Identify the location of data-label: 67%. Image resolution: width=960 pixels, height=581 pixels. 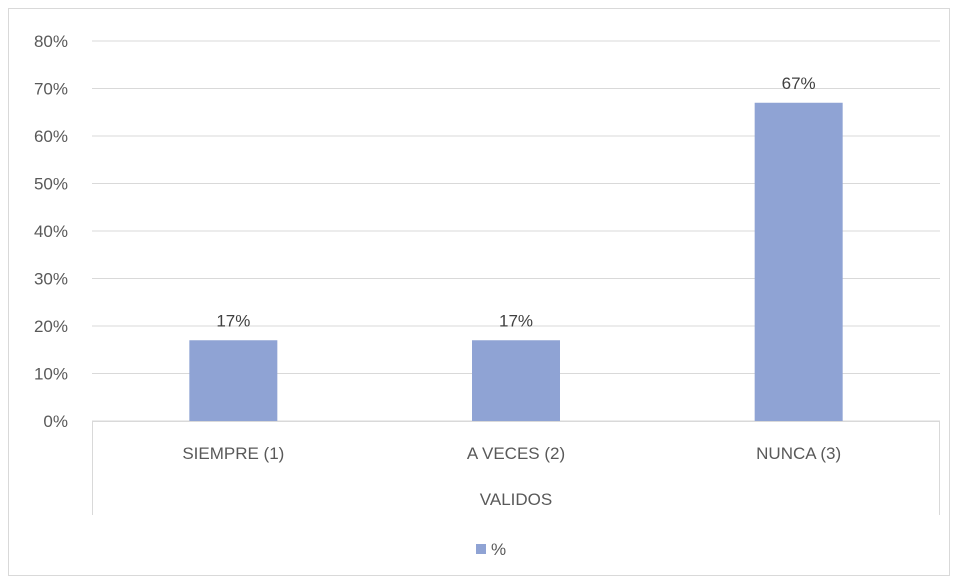
(799, 83).